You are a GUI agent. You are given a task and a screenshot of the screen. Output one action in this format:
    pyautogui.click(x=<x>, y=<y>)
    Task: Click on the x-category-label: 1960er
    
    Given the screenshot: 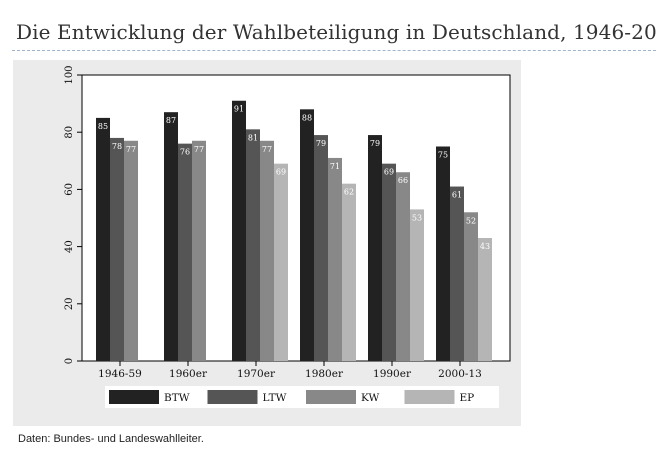 What is the action you would take?
    pyautogui.click(x=188, y=374)
    